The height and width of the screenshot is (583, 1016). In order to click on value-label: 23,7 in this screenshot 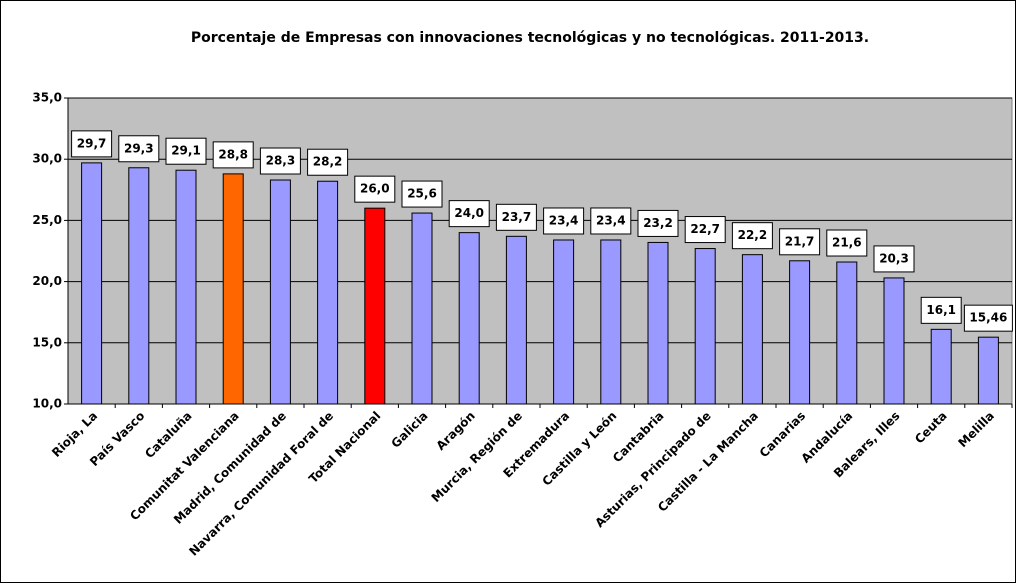, I will do `click(517, 217)`.